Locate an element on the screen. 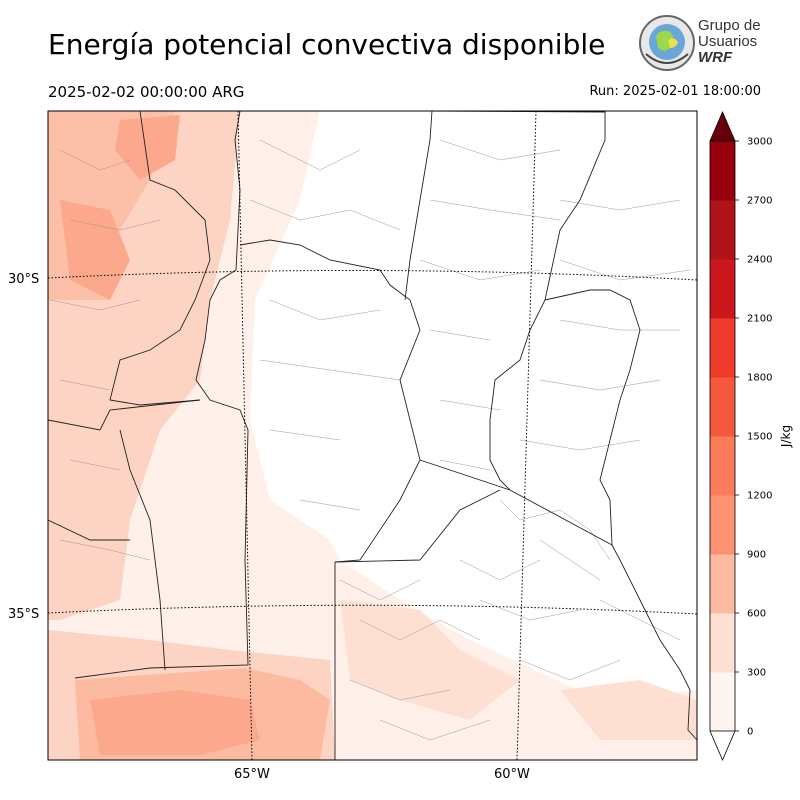 This screenshot has width=800, height=800. colorbar-tick-label: 600 is located at coordinates (756, 614).